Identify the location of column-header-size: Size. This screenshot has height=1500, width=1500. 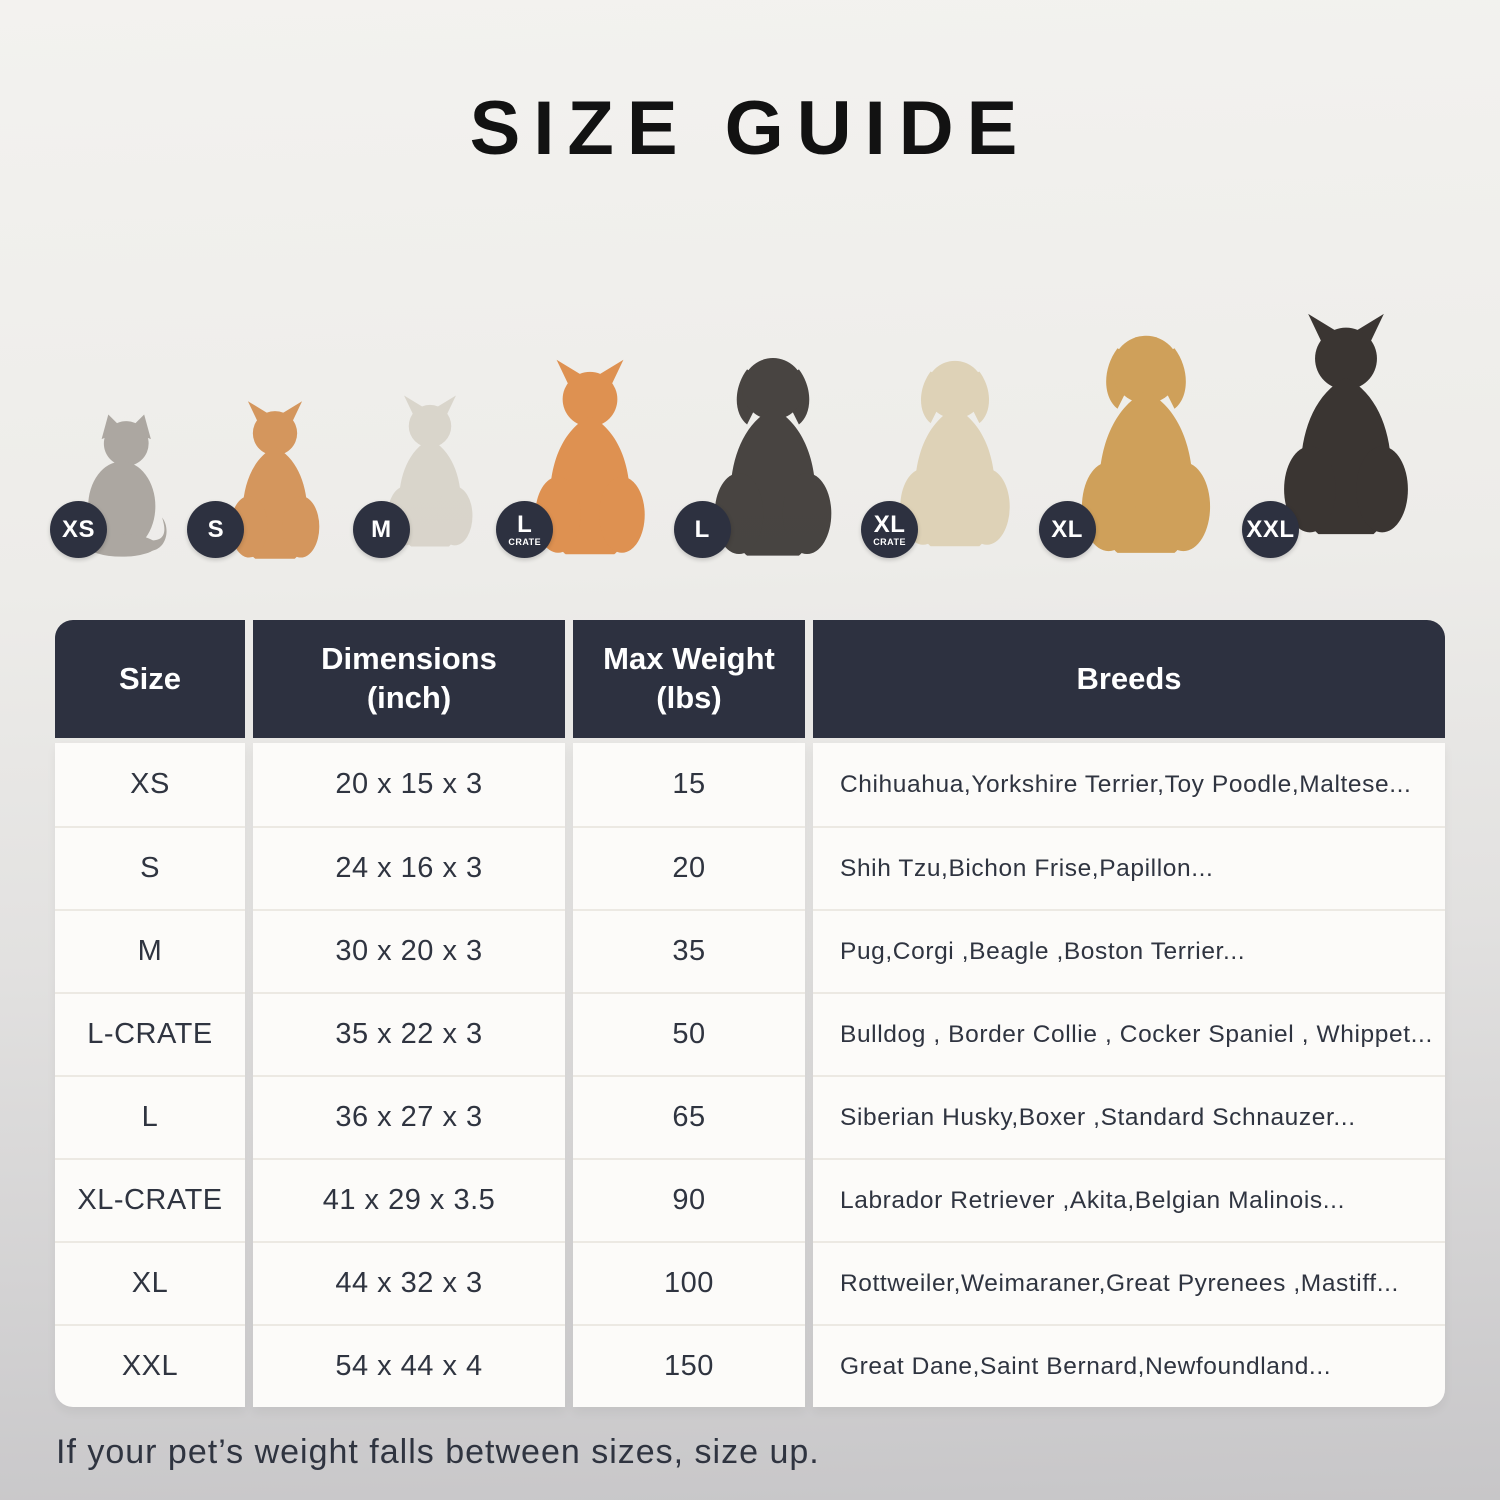
(150, 679).